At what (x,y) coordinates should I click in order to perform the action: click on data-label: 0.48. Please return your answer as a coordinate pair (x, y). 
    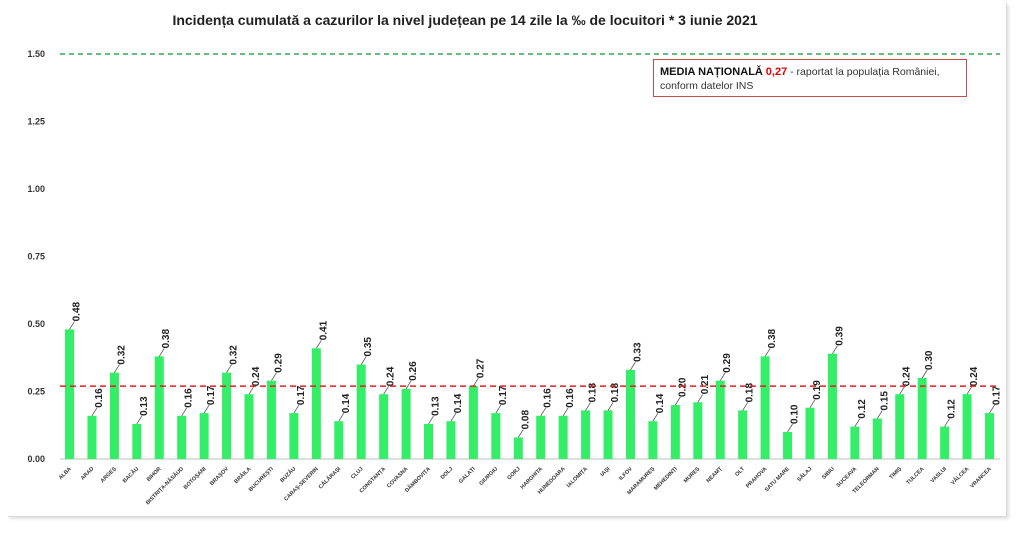
    Looking at the image, I should click on (77, 311).